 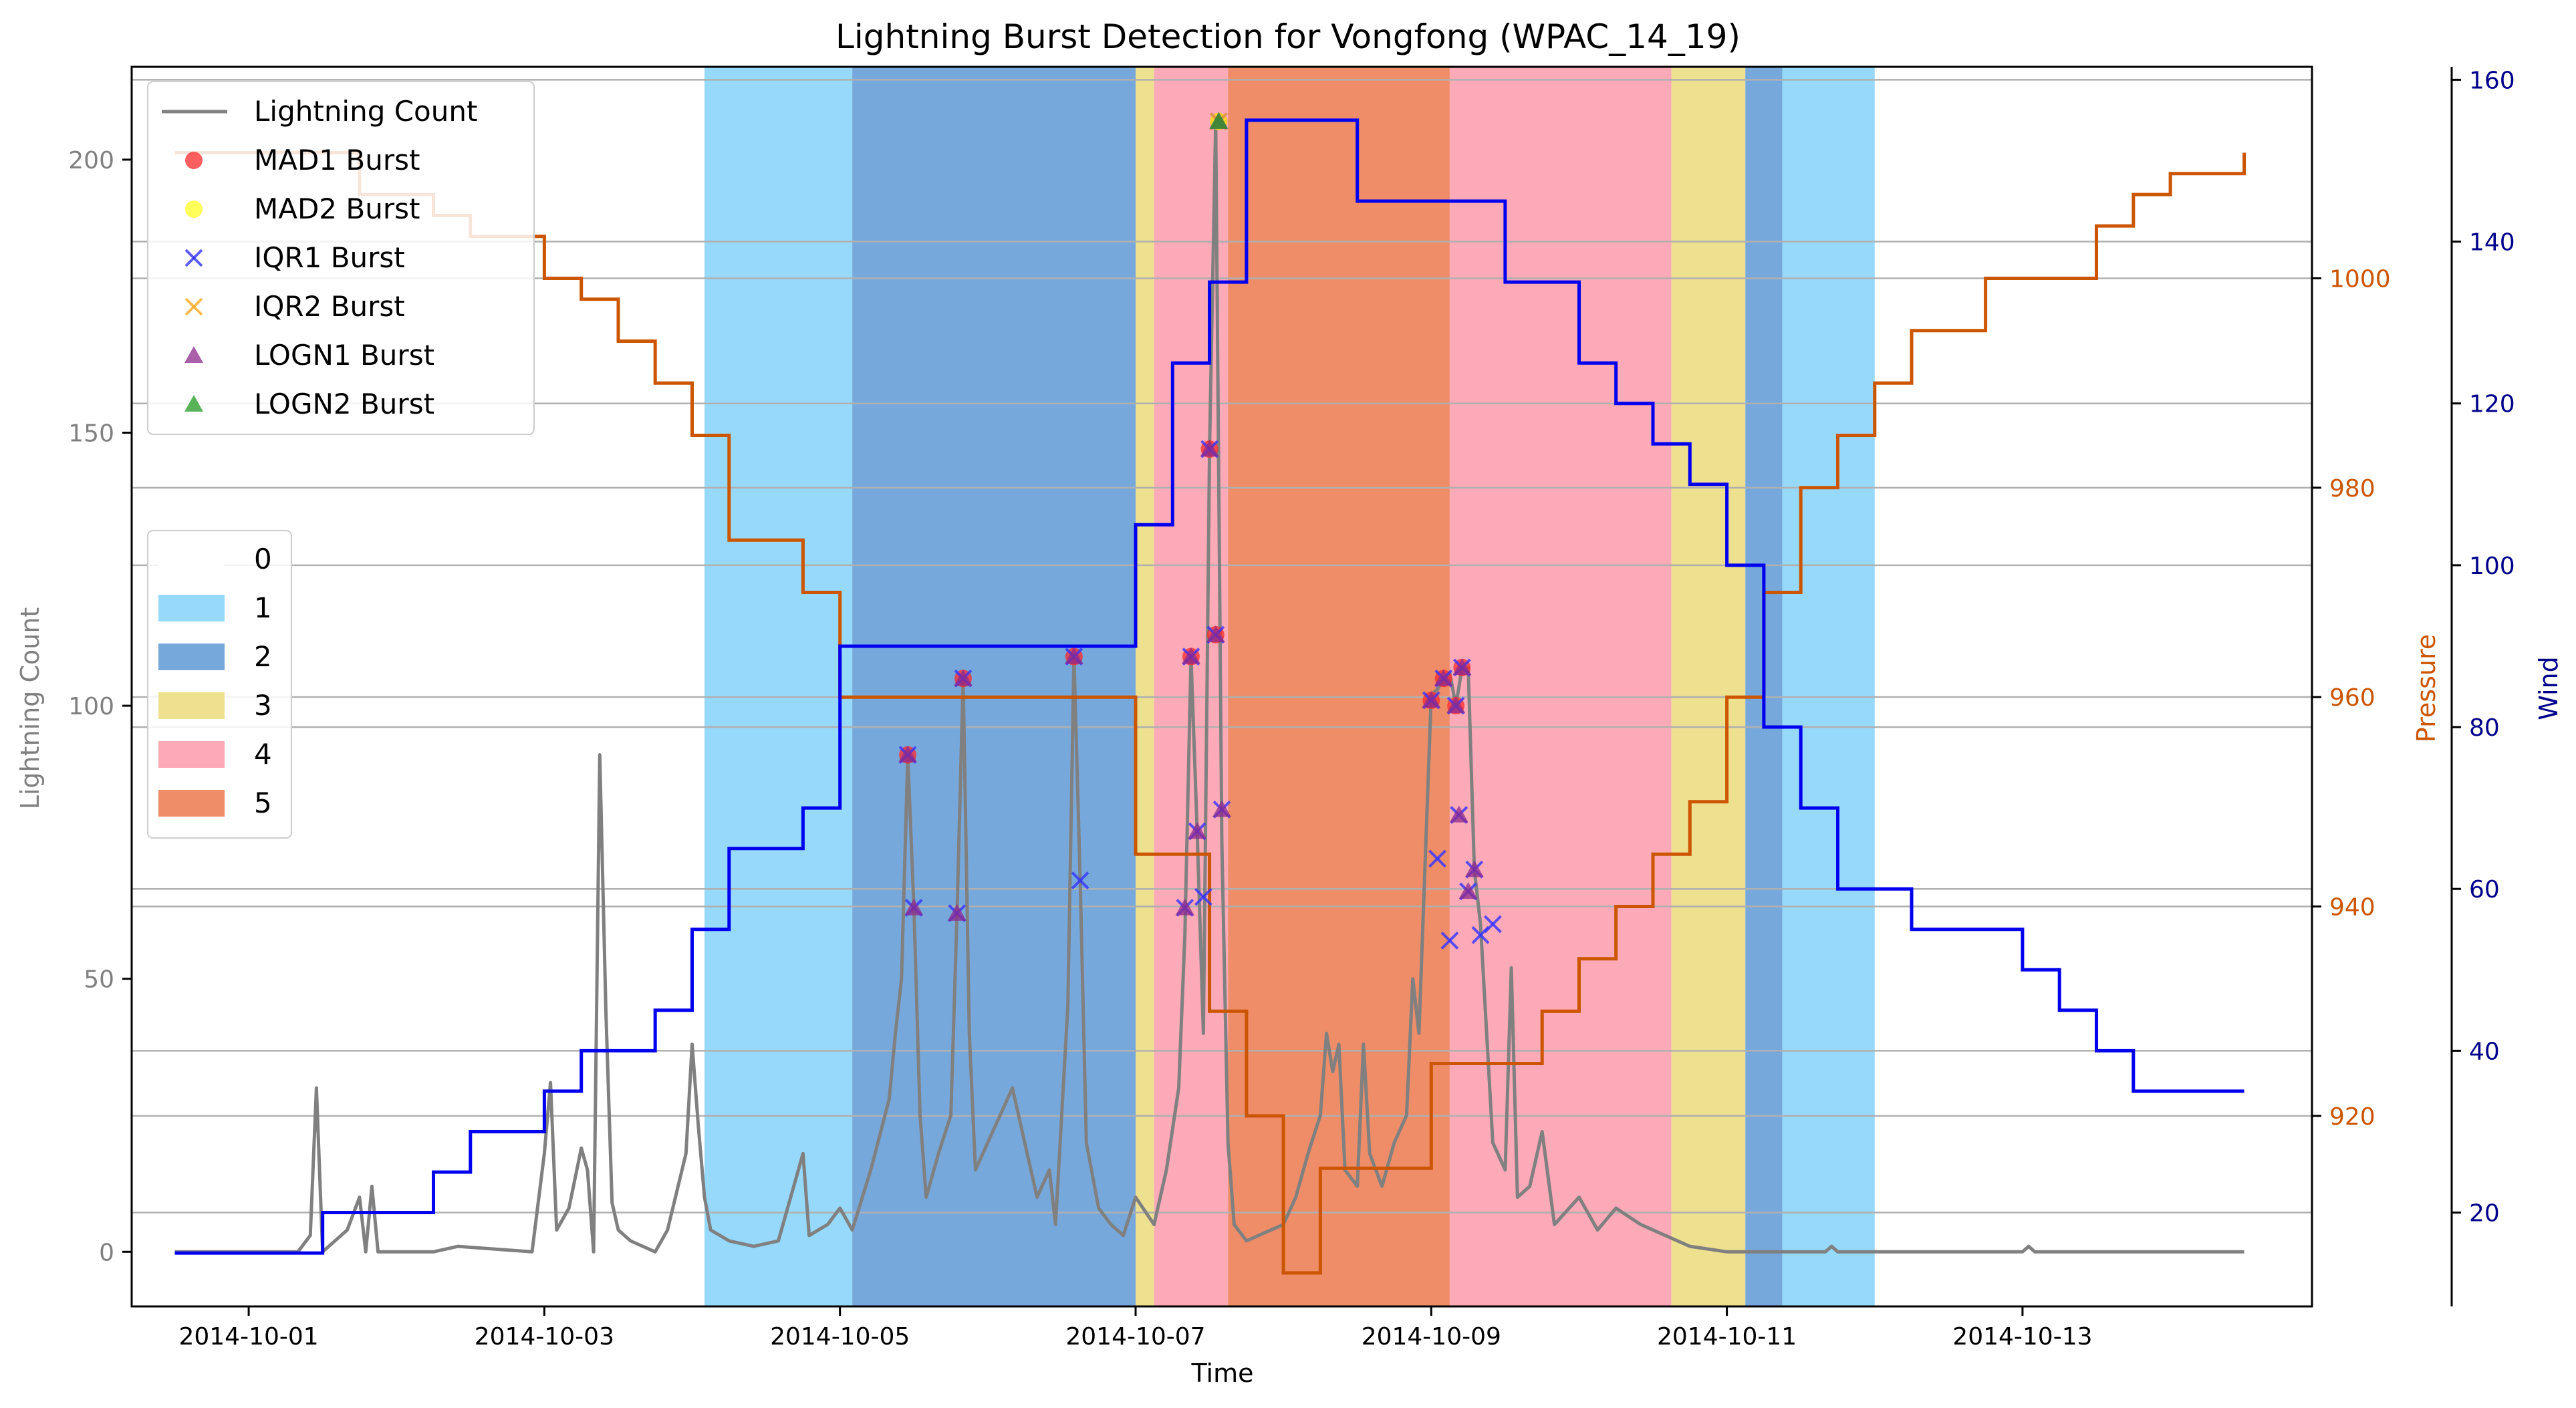 What do you see at coordinates (2484, 889) in the screenshot?
I see `y-wind-tick-label: 60` at bounding box center [2484, 889].